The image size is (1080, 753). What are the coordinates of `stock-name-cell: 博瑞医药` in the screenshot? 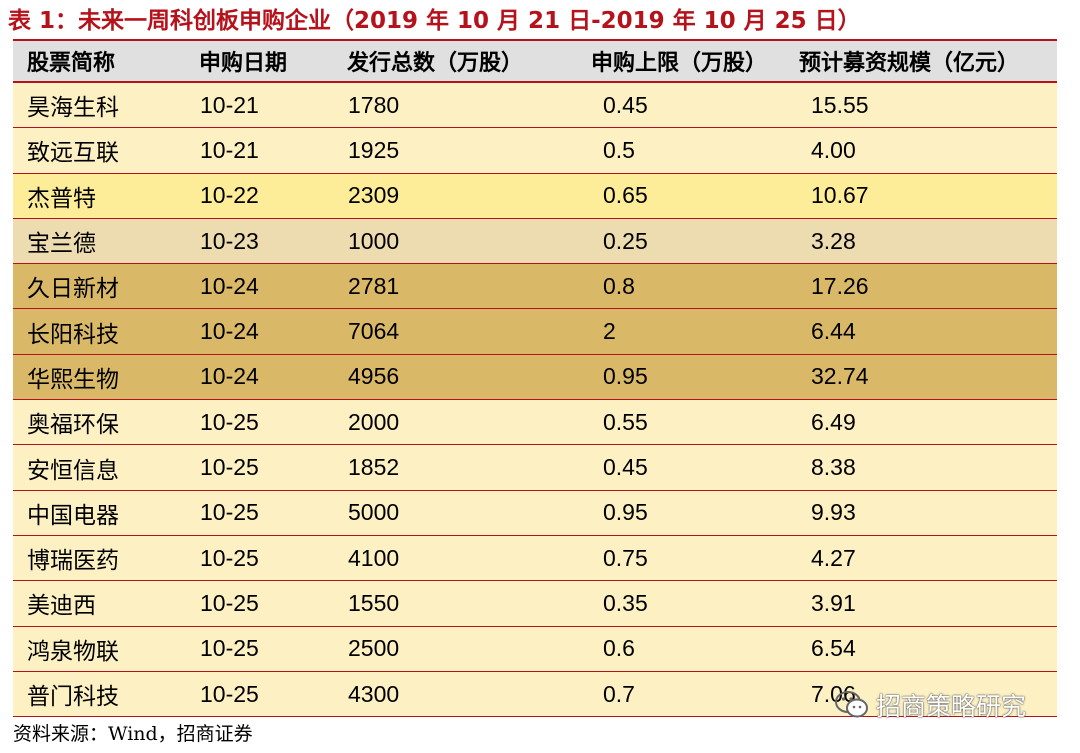 It's located at (73, 561).